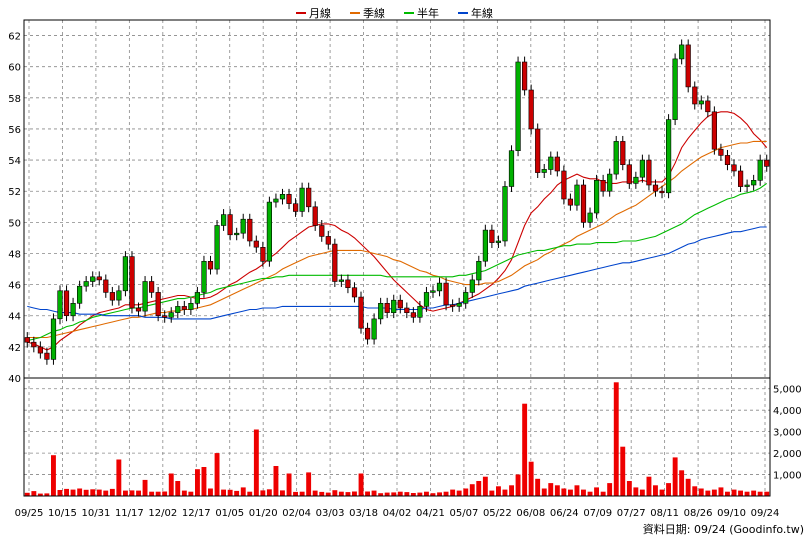 This screenshot has height=540, width=808. I want to click on data-date-footer: 資料日期: 09/24 (Goodinfo.tw), so click(723, 529).